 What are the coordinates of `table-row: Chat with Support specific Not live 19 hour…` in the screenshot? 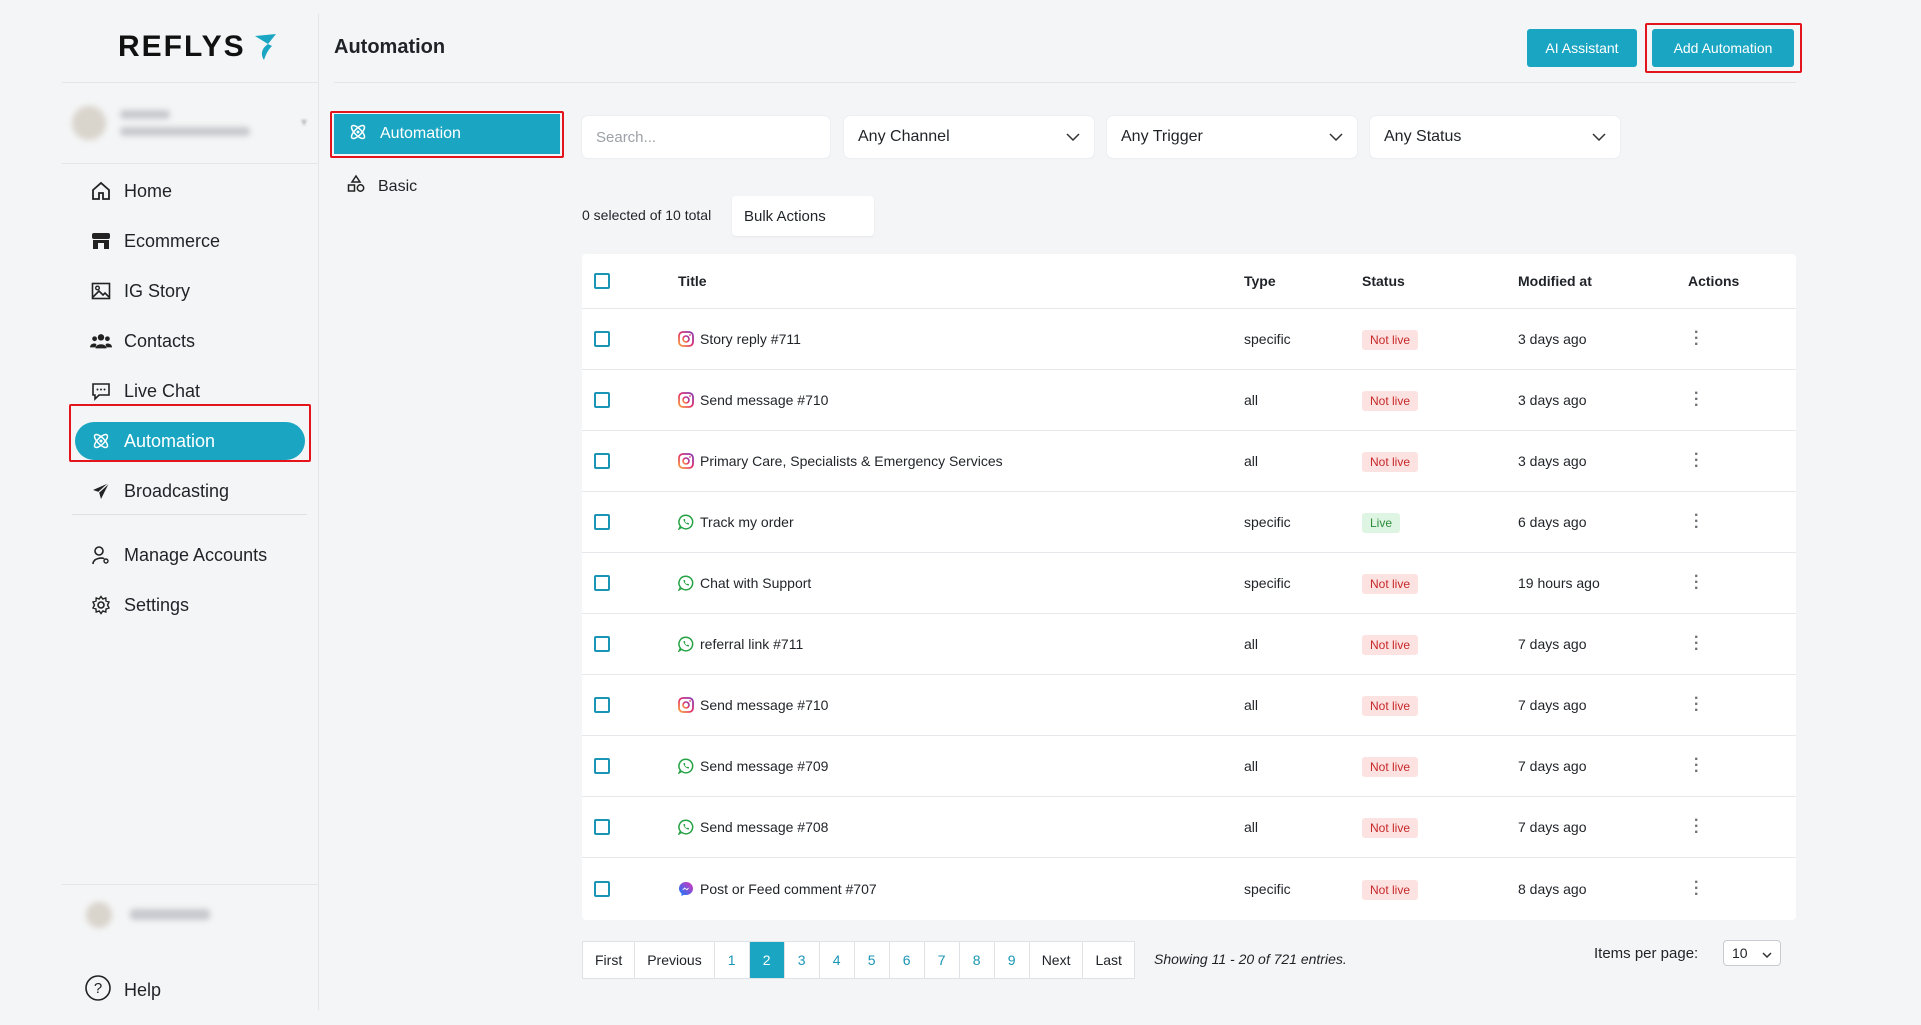 It's located at (1189, 583).